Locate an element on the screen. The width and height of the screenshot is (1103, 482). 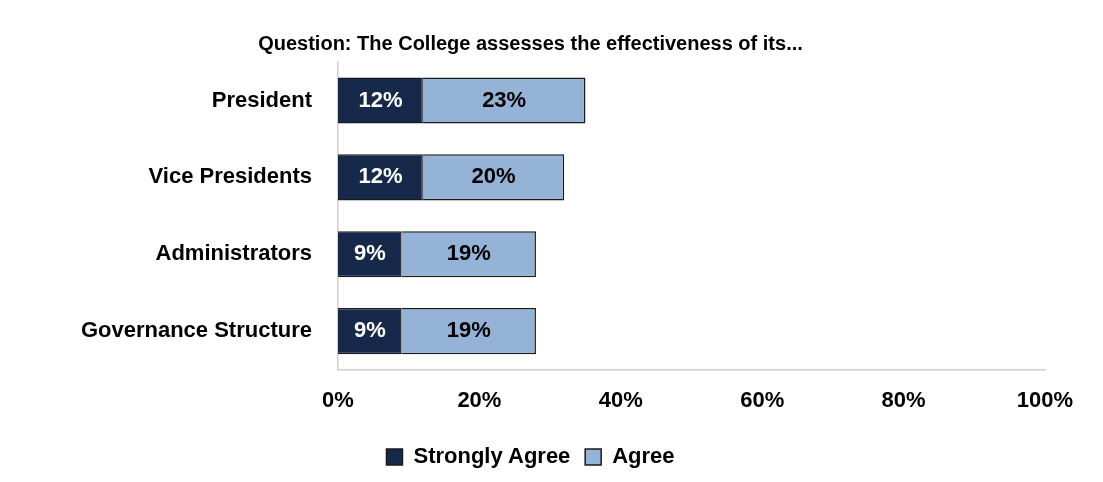
x-tick-label: 20% is located at coordinates (479, 399).